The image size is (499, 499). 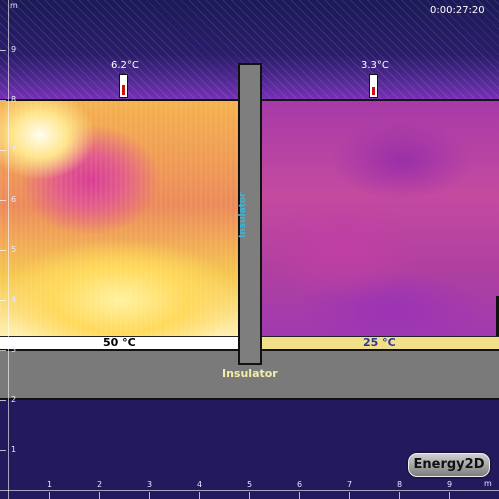 I want to click on vertical-ruler-label: 2, so click(x=14, y=399).